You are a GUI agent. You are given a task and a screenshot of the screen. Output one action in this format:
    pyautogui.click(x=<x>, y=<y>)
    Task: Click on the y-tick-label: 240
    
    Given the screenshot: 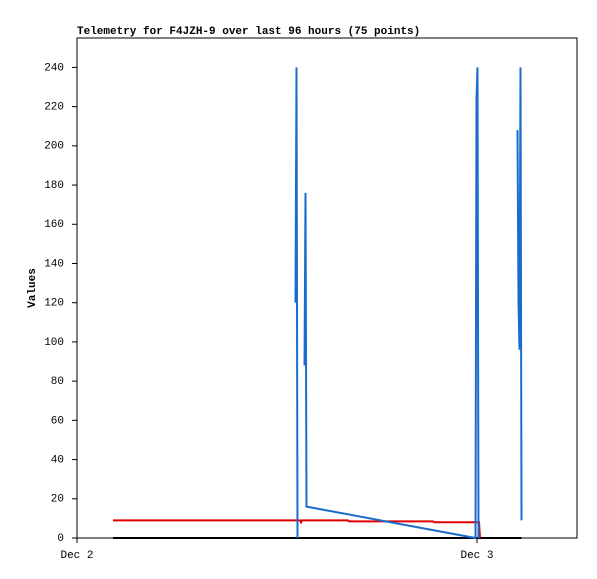 What is the action you would take?
    pyautogui.click(x=54, y=68)
    